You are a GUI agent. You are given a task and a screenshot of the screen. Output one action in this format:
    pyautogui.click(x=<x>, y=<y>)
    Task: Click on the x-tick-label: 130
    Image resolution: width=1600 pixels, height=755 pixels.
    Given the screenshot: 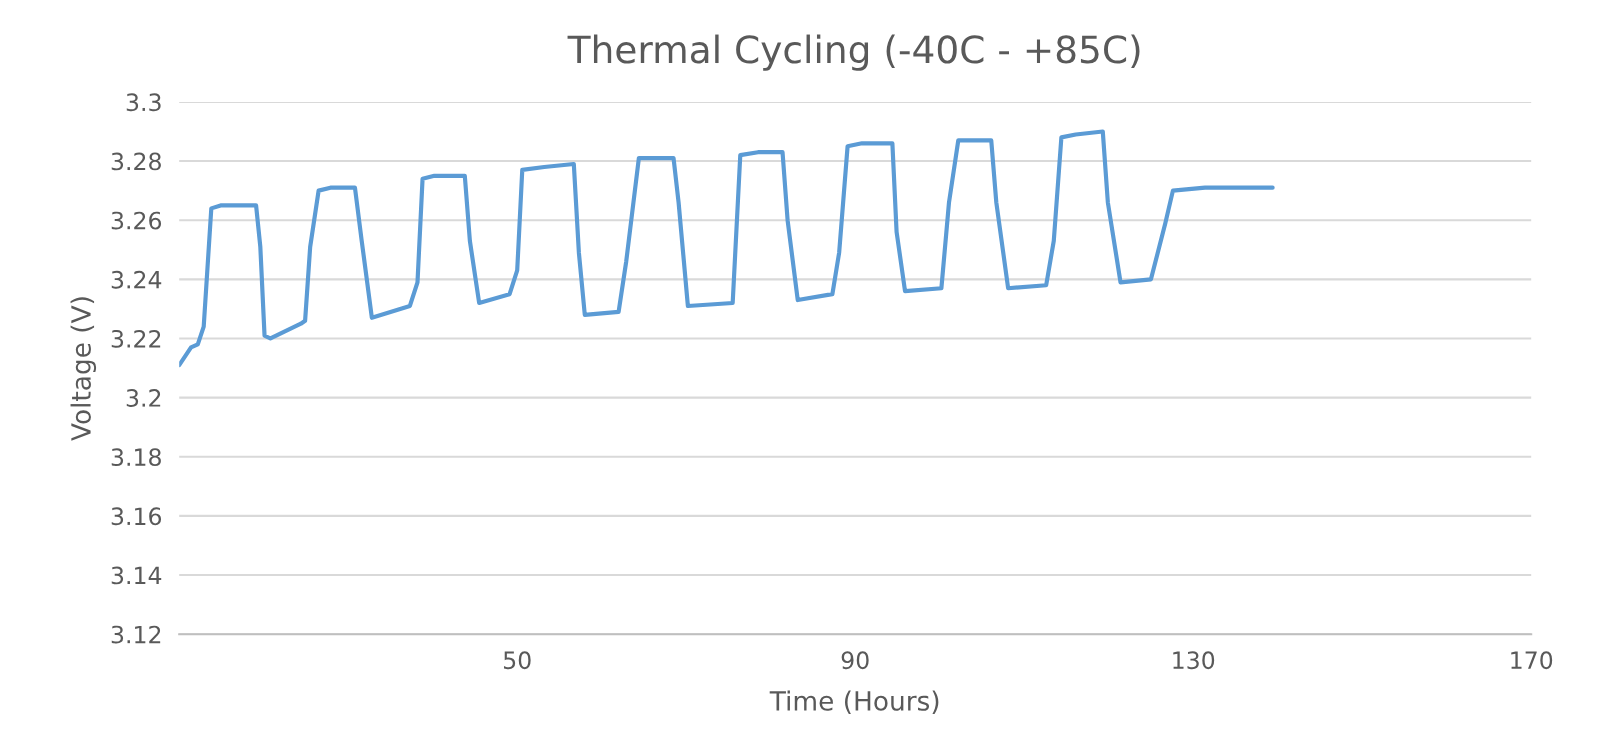 What is the action you would take?
    pyautogui.click(x=1194, y=660)
    